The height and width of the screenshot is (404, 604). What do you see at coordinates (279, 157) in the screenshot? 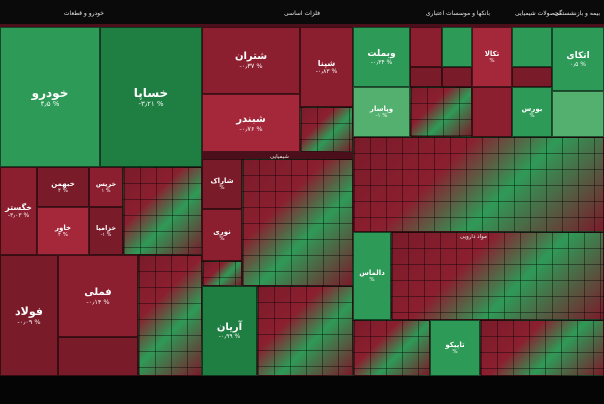
I see `sector-label-chemical-mid: شیمیایی` at bounding box center [279, 157].